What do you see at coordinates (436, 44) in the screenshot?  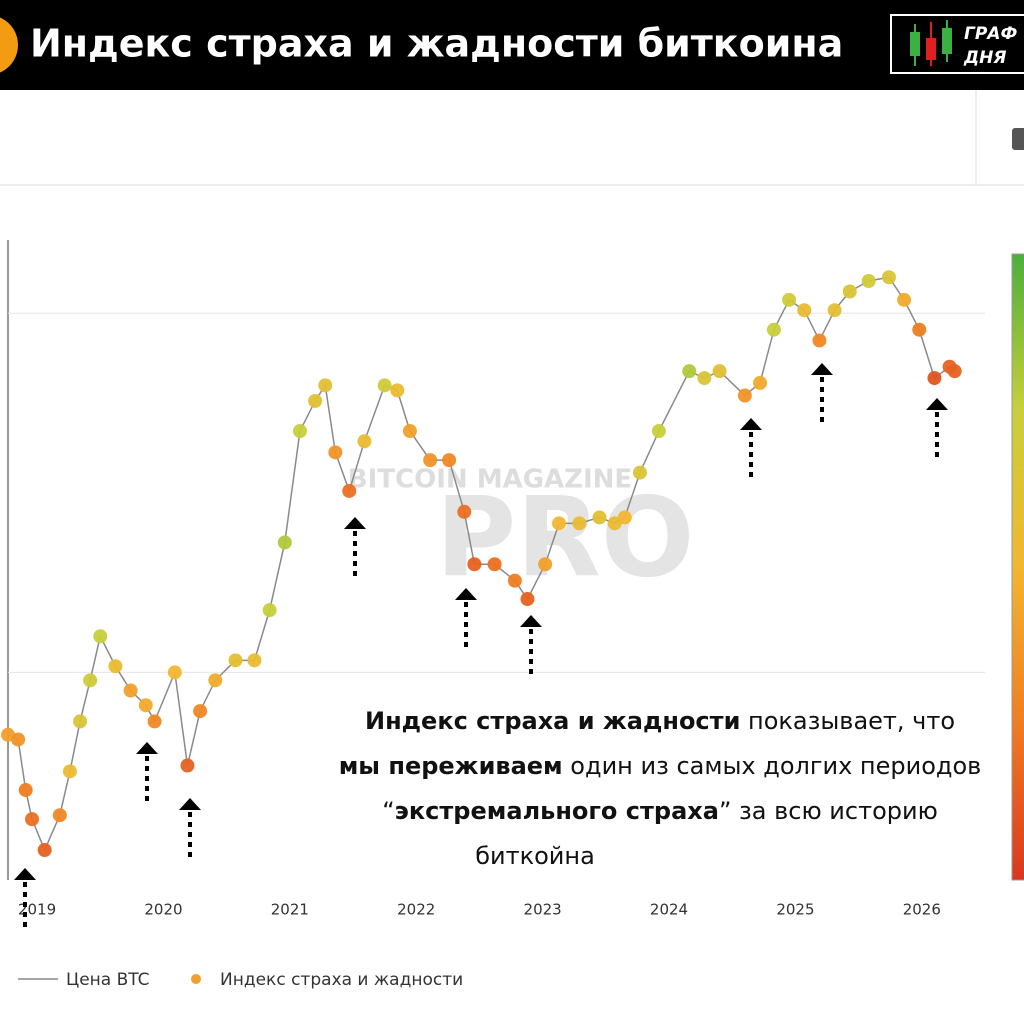 I see `header-title: Индекс страха и жадности биткоина` at bounding box center [436, 44].